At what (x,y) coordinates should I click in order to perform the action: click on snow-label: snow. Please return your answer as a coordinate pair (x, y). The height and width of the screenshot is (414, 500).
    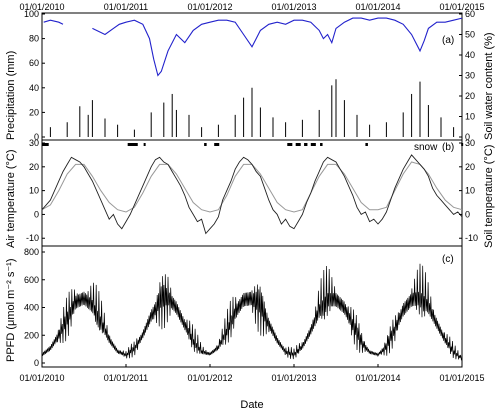
    Looking at the image, I should click on (426, 147).